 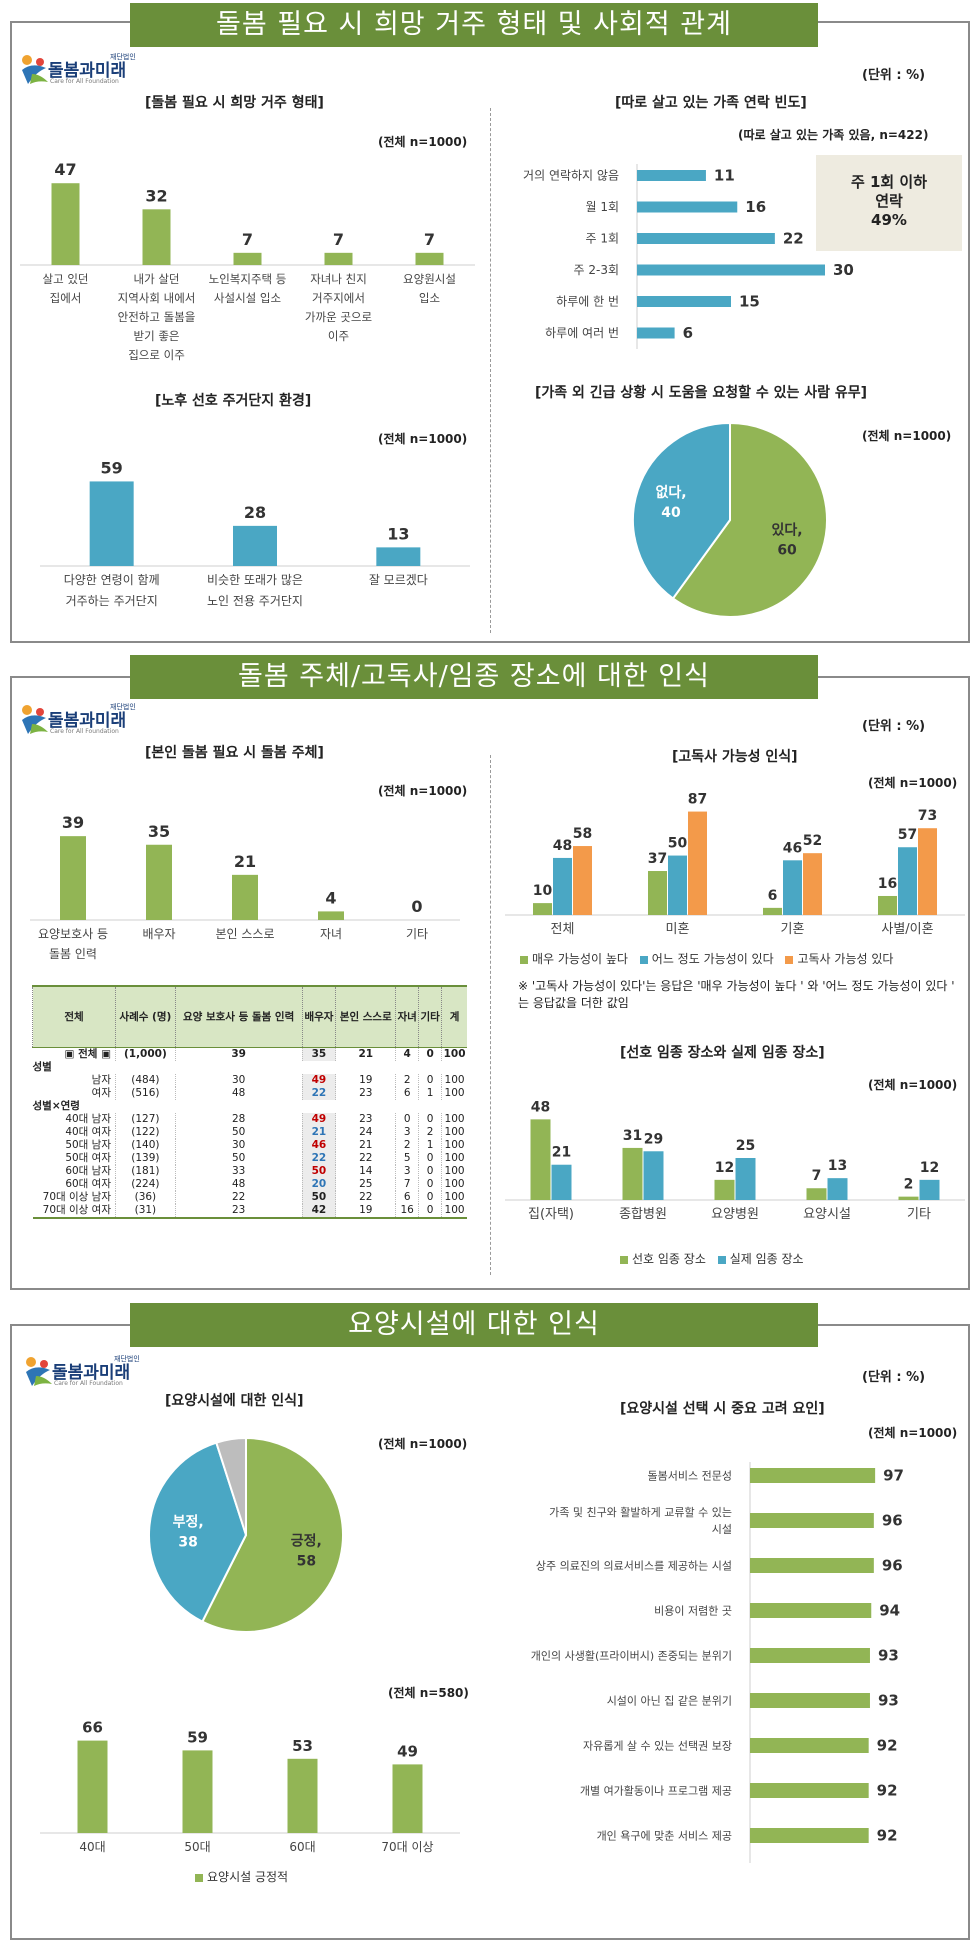 I want to click on logo-foundation: 재단법인, so click(x=127, y=1359).